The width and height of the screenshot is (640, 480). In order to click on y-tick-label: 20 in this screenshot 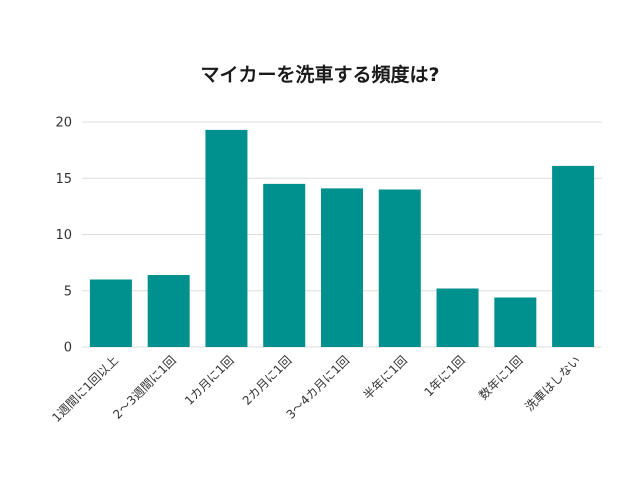, I will do `click(63, 123)`.